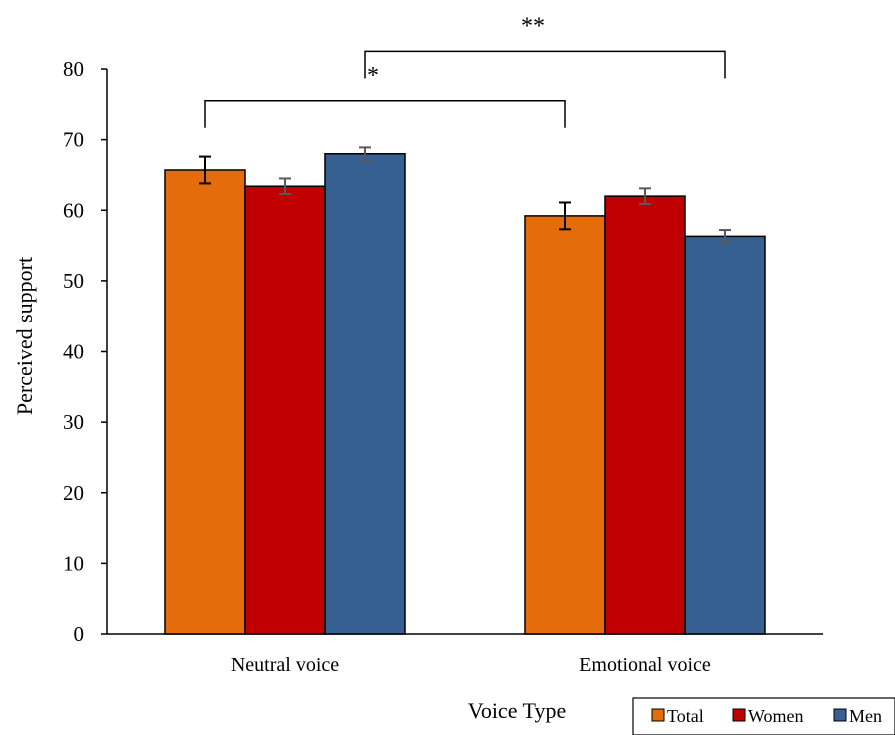 The image size is (895, 735). Describe the element at coordinates (205, 402) in the screenshot. I see `bar-neutral-voice-total` at that location.